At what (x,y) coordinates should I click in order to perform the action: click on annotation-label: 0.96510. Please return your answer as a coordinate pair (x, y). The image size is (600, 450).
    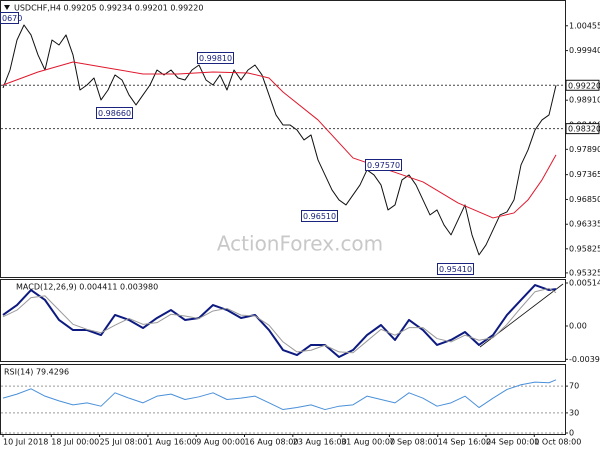
    Looking at the image, I should click on (319, 216).